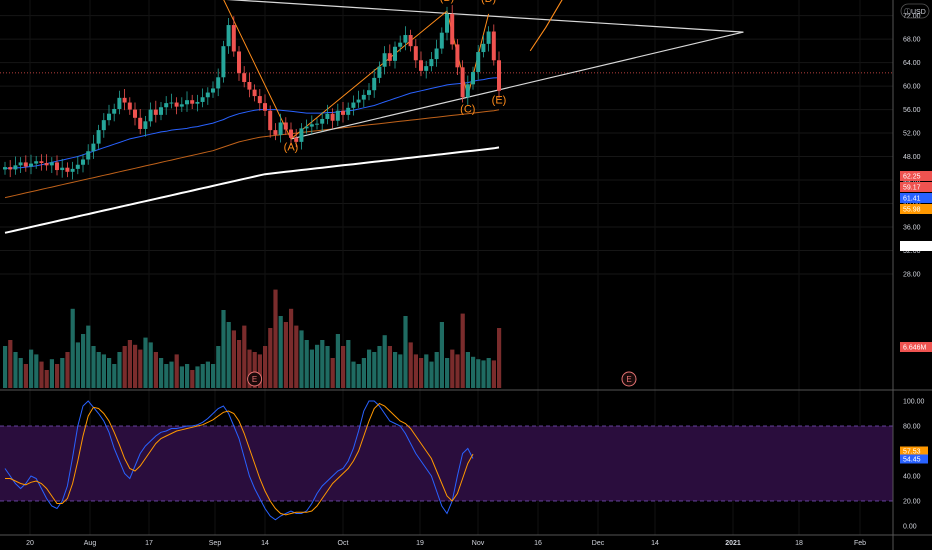 Image resolution: width=932 pixels, height=550 pixels. Describe the element at coordinates (912, 251) in the screenshot. I see `price-tick-label: 32.00` at that location.